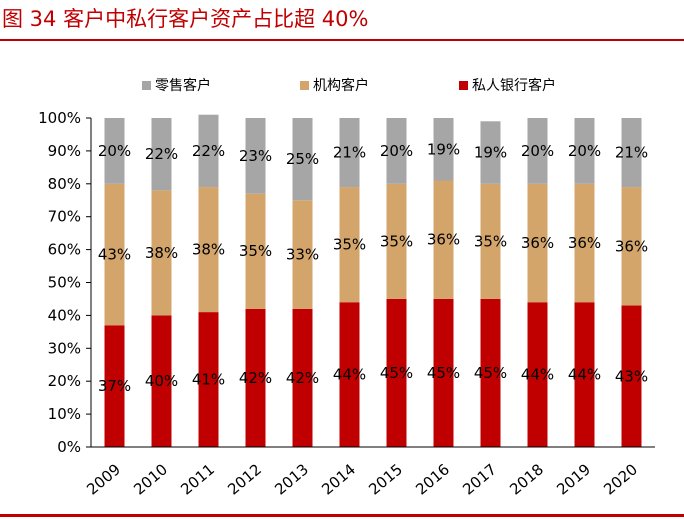 This screenshot has height=519, width=684. I want to click on x-tick-label: 2012, so click(244, 479).